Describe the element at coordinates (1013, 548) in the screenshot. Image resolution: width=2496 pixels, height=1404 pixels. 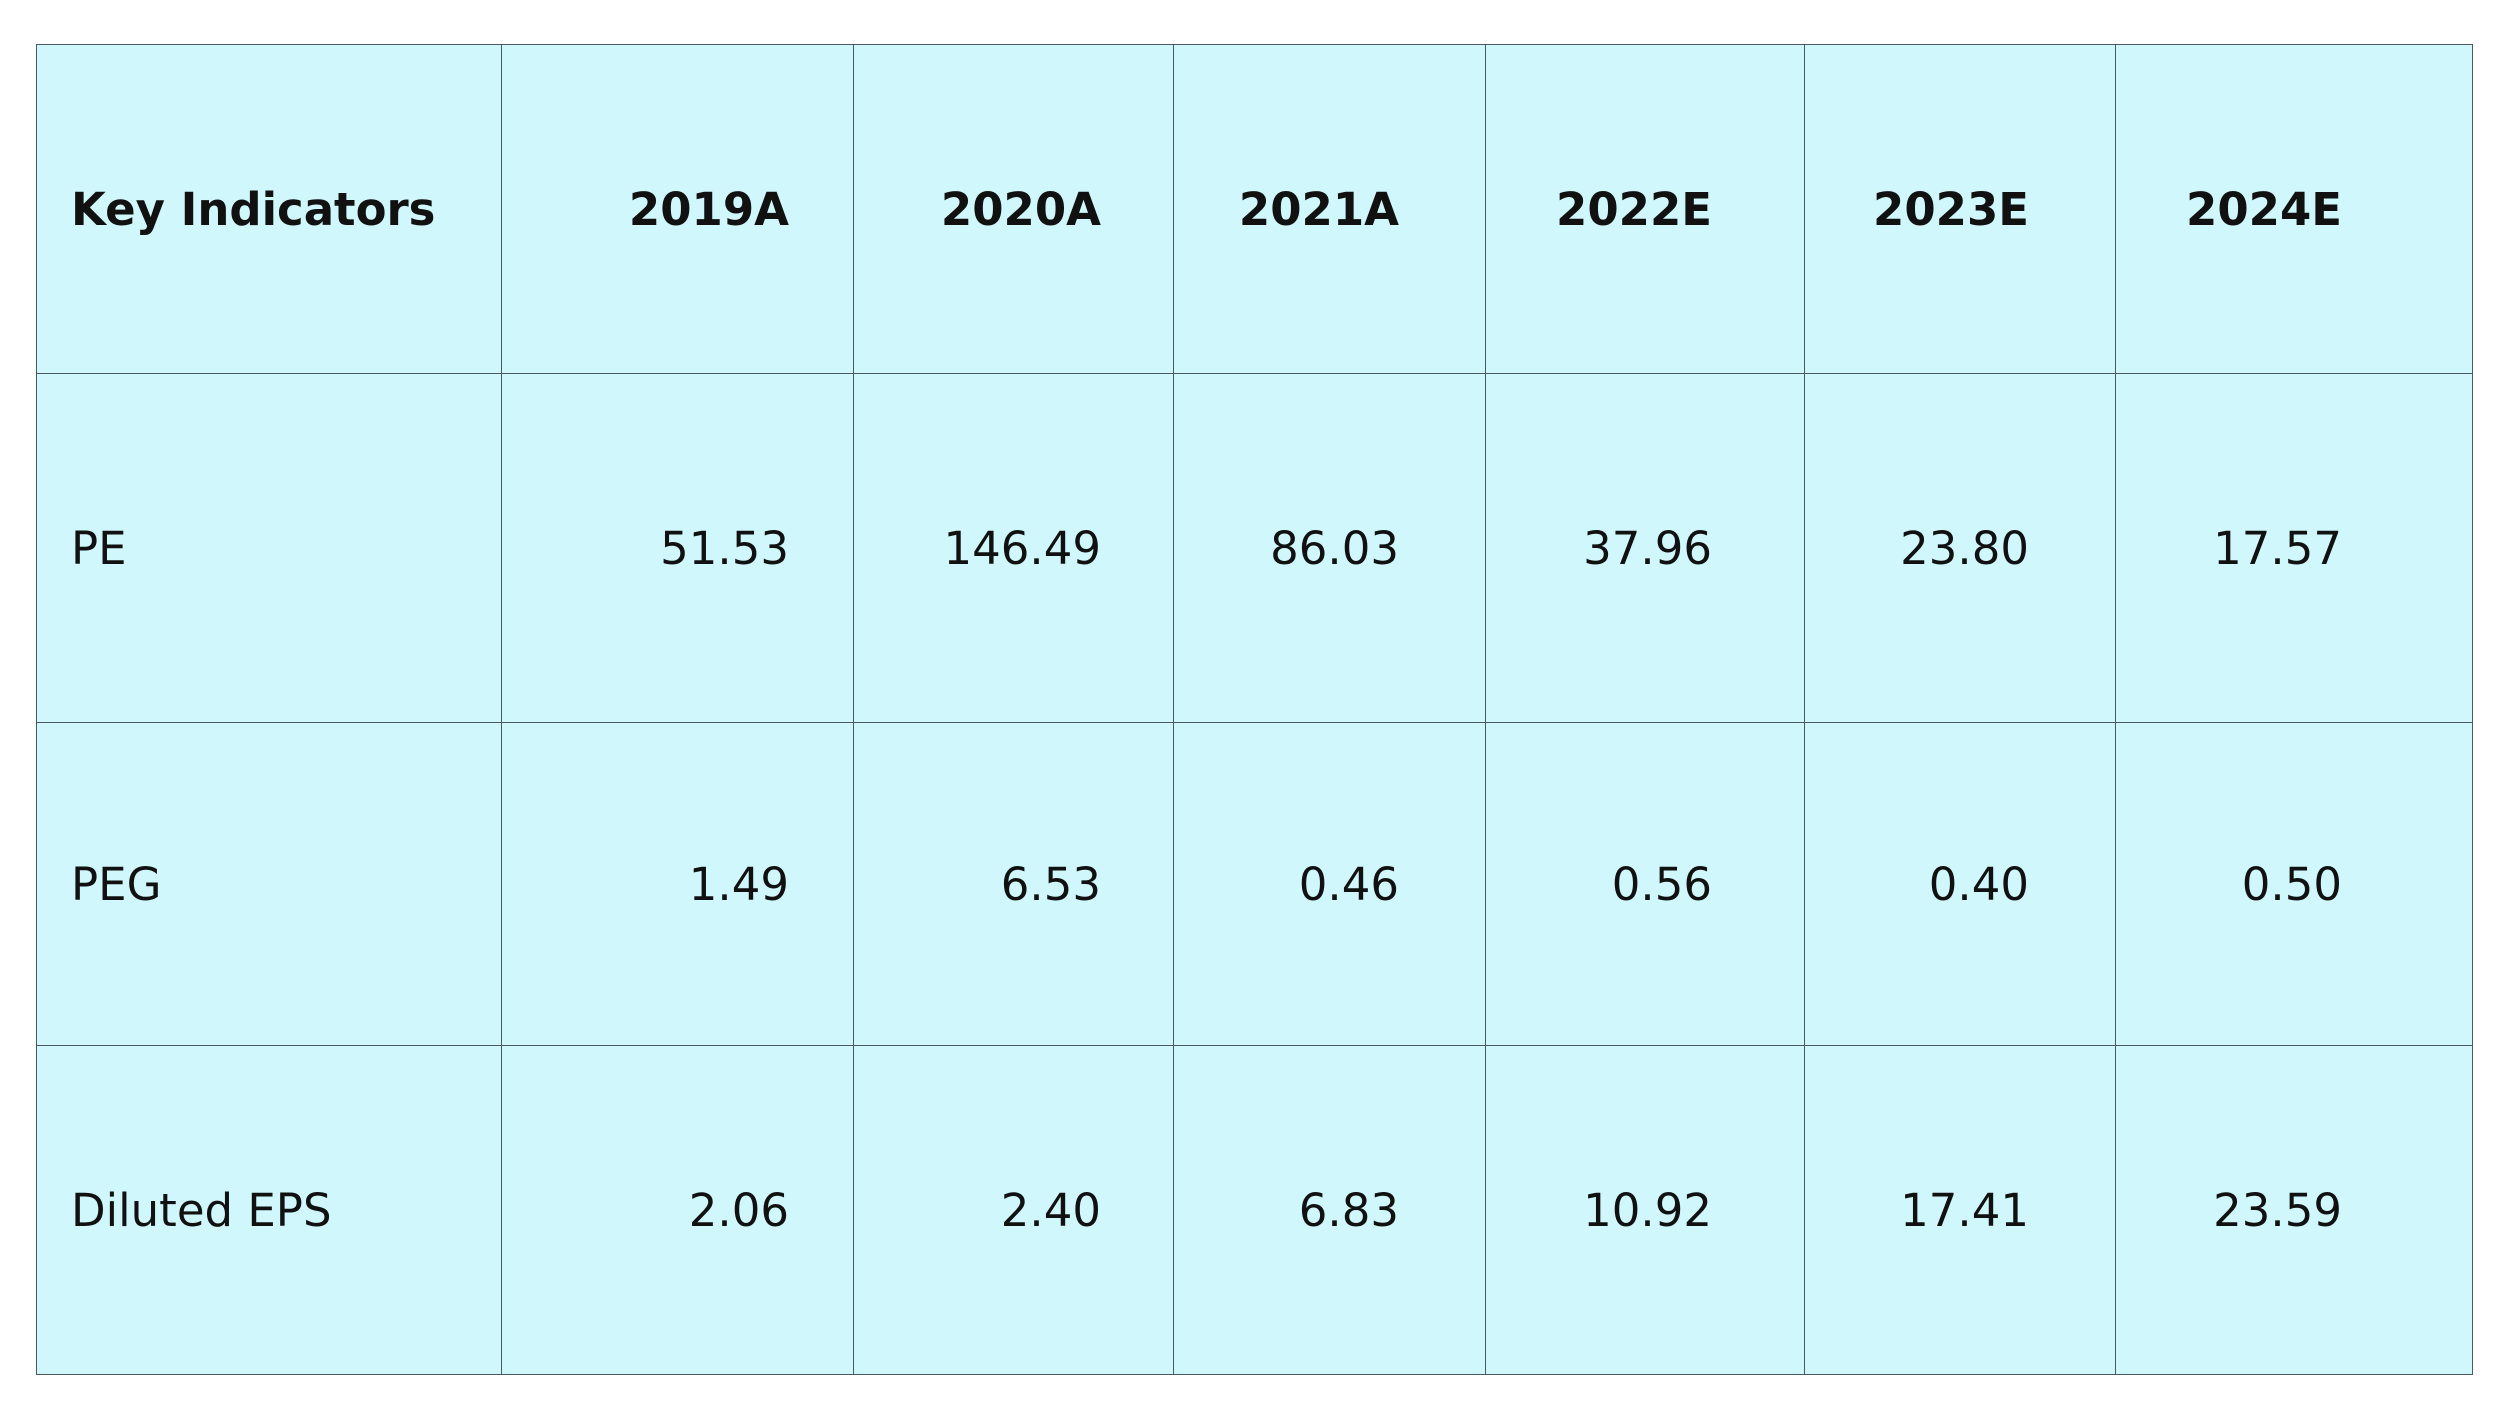
I see `table-cell: 146.49` at that location.